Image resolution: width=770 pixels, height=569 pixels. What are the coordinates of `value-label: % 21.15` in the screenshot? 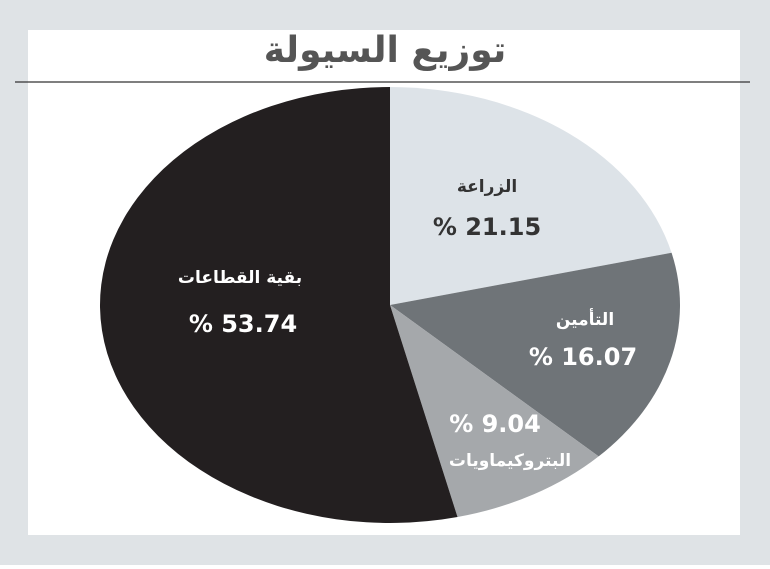 It's located at (487, 227).